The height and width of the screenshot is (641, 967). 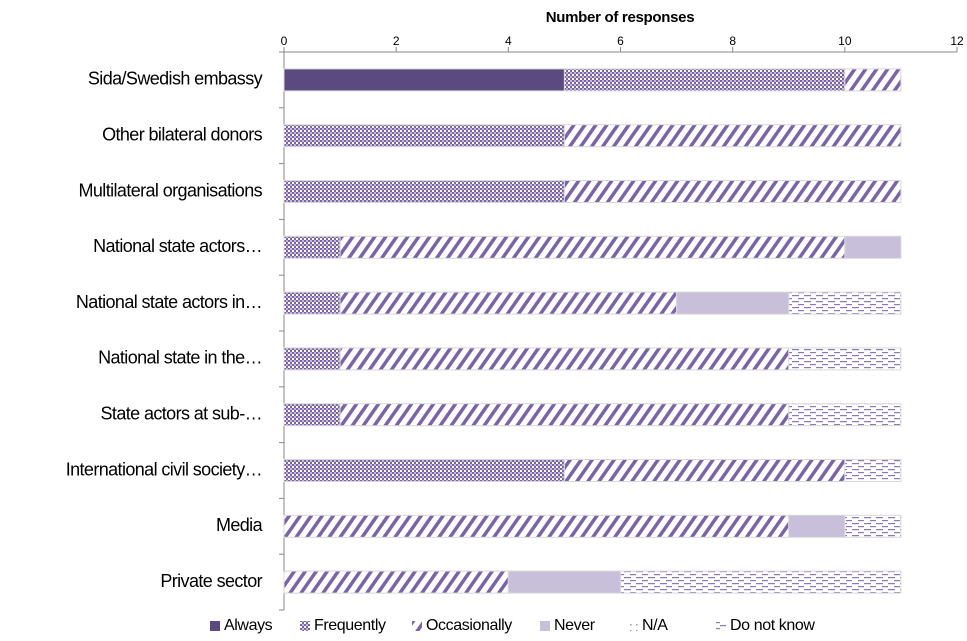 I want to click on category-label: Sida/Swedish embassy, so click(x=175, y=79).